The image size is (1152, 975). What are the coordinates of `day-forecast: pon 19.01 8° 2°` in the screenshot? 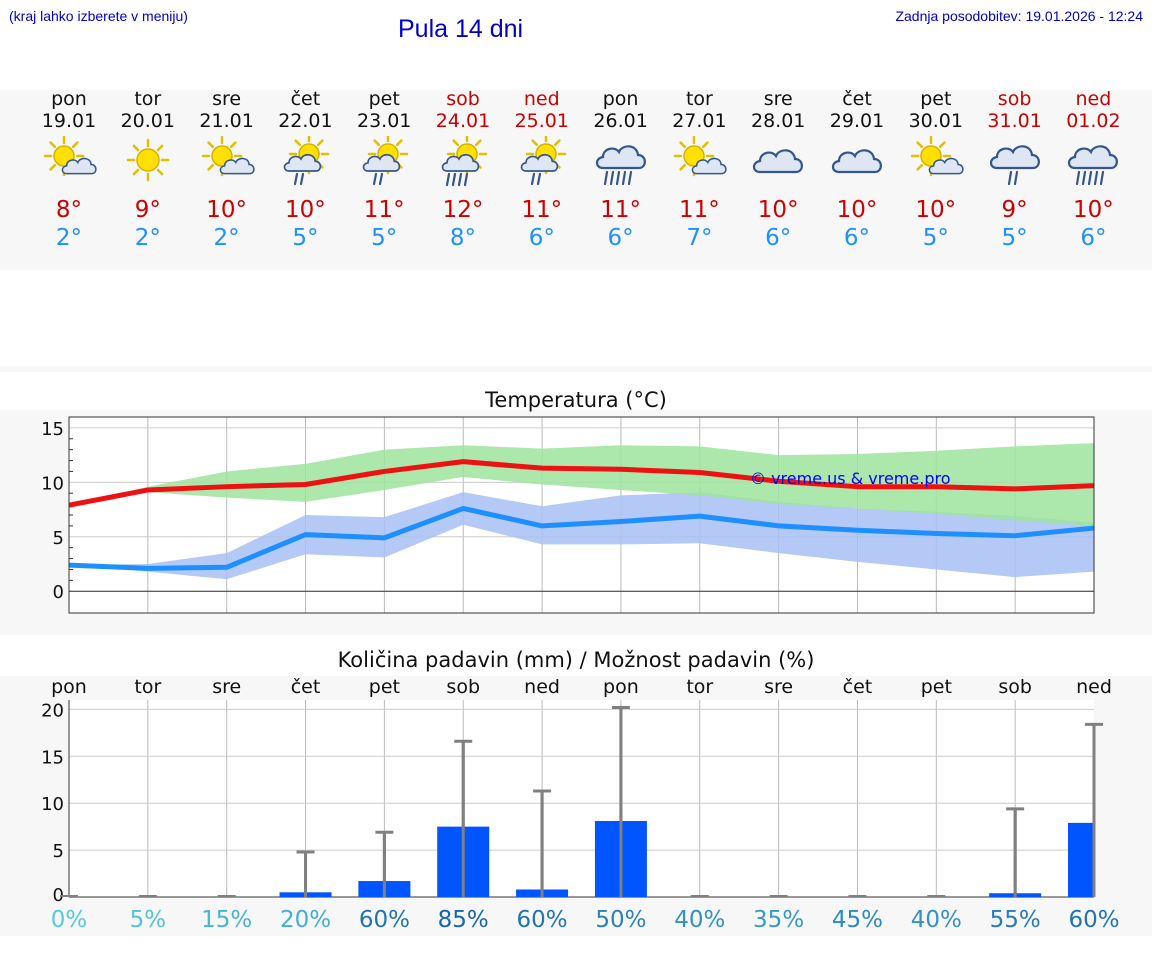 It's located at (69, 170).